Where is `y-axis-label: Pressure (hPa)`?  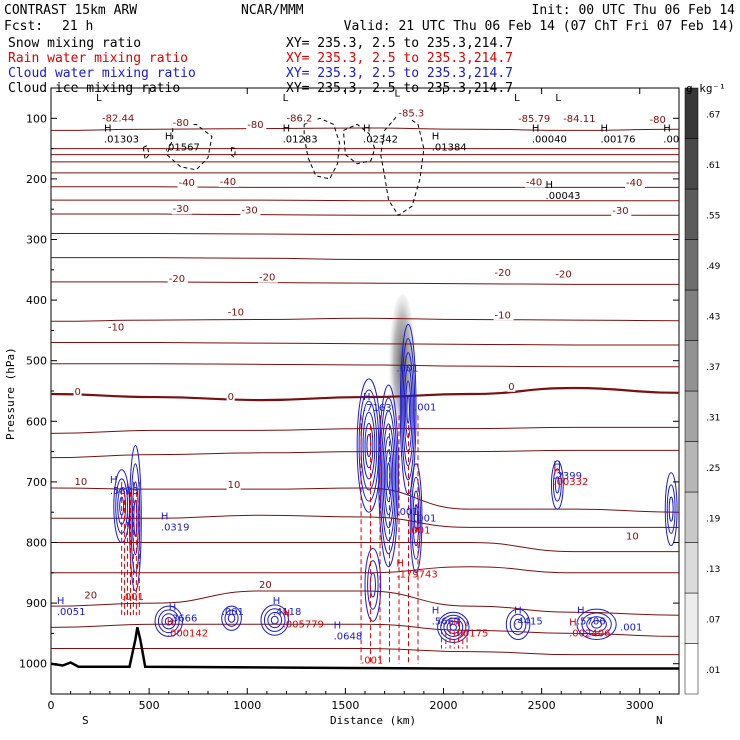 y-axis-label: Pressure (hPa) is located at coordinates (10, 393).